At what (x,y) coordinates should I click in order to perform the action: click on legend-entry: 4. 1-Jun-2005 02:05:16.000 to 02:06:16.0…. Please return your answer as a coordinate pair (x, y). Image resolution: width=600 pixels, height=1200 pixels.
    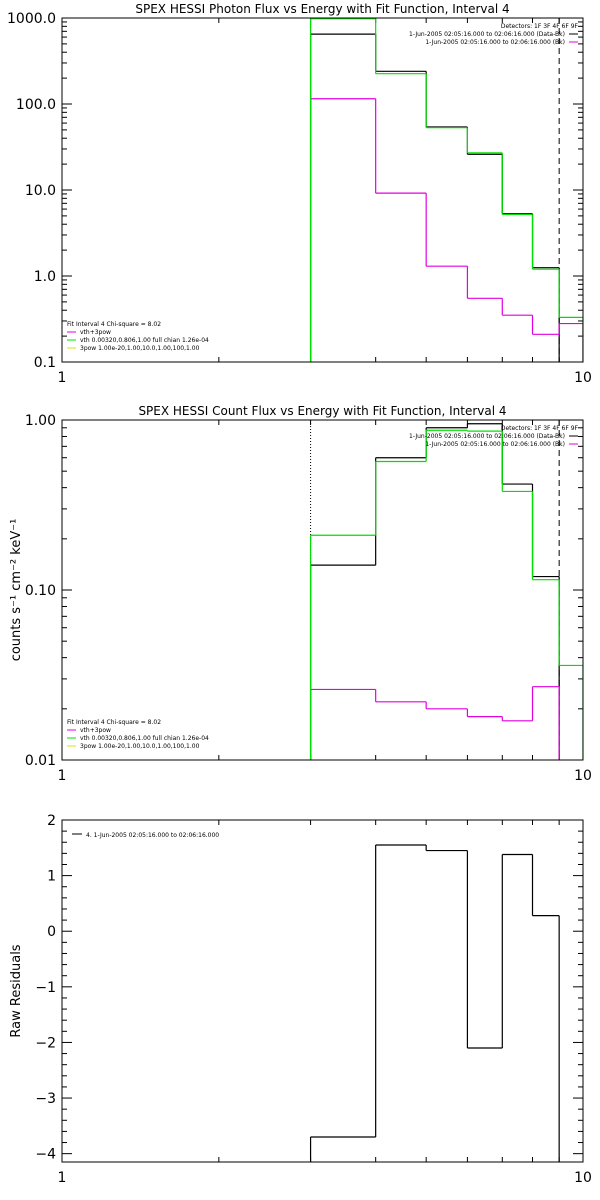
    Looking at the image, I should click on (152, 835).